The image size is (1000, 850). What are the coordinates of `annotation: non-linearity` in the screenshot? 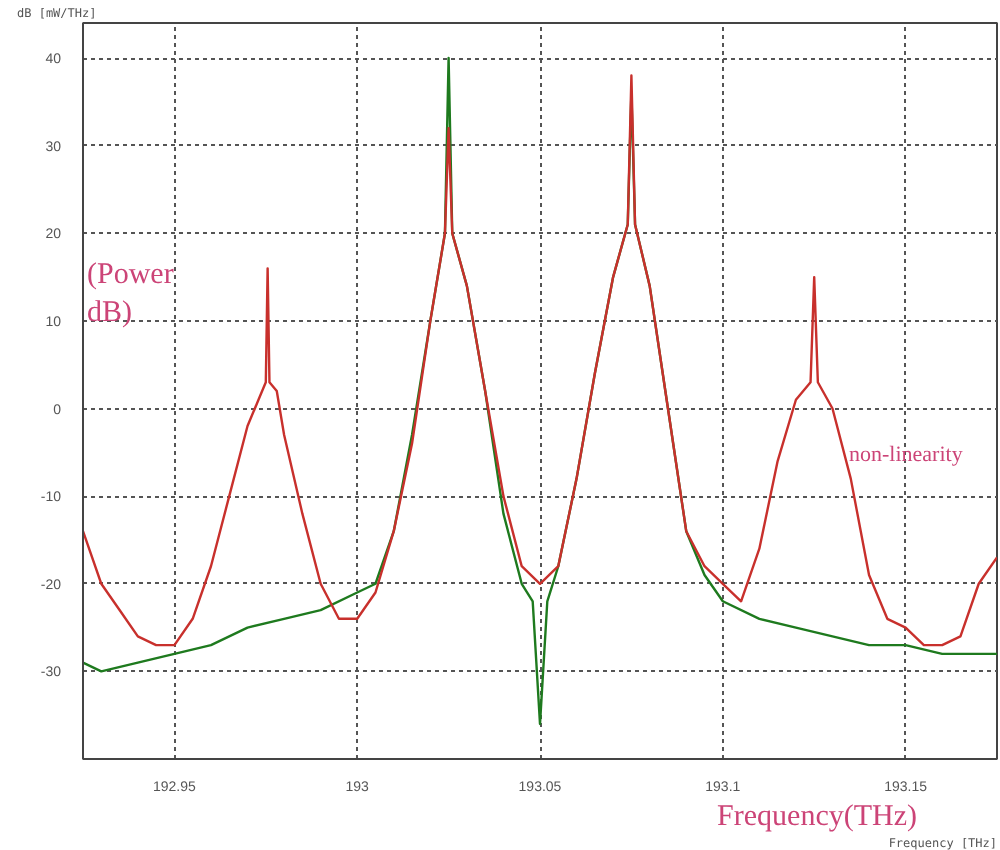 It's located at (906, 455).